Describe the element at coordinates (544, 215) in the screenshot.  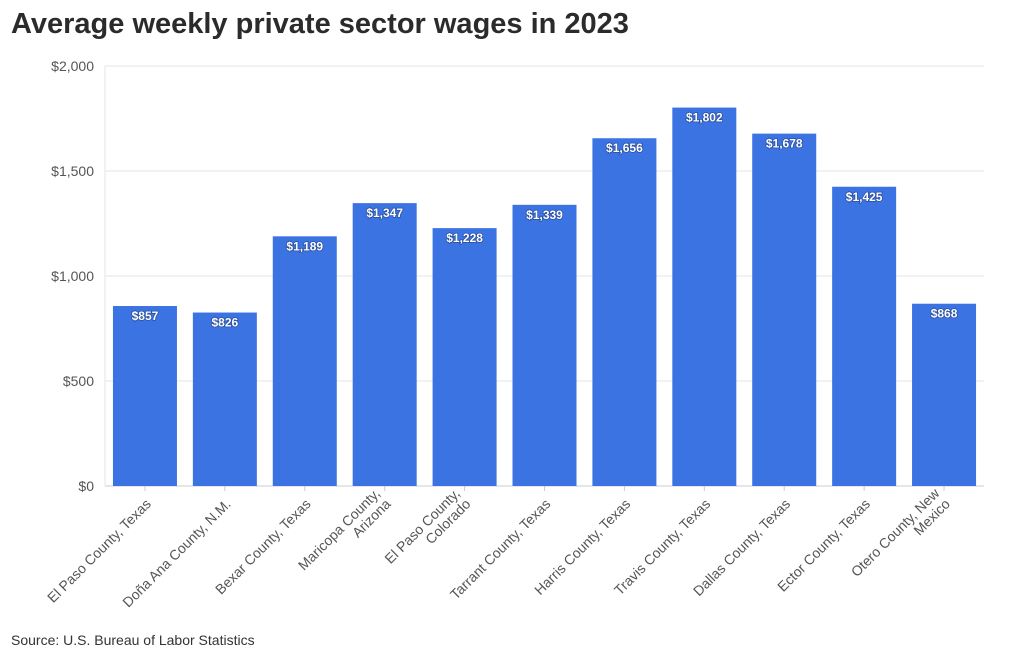
I see `bar-value-label: $1,339` at that location.